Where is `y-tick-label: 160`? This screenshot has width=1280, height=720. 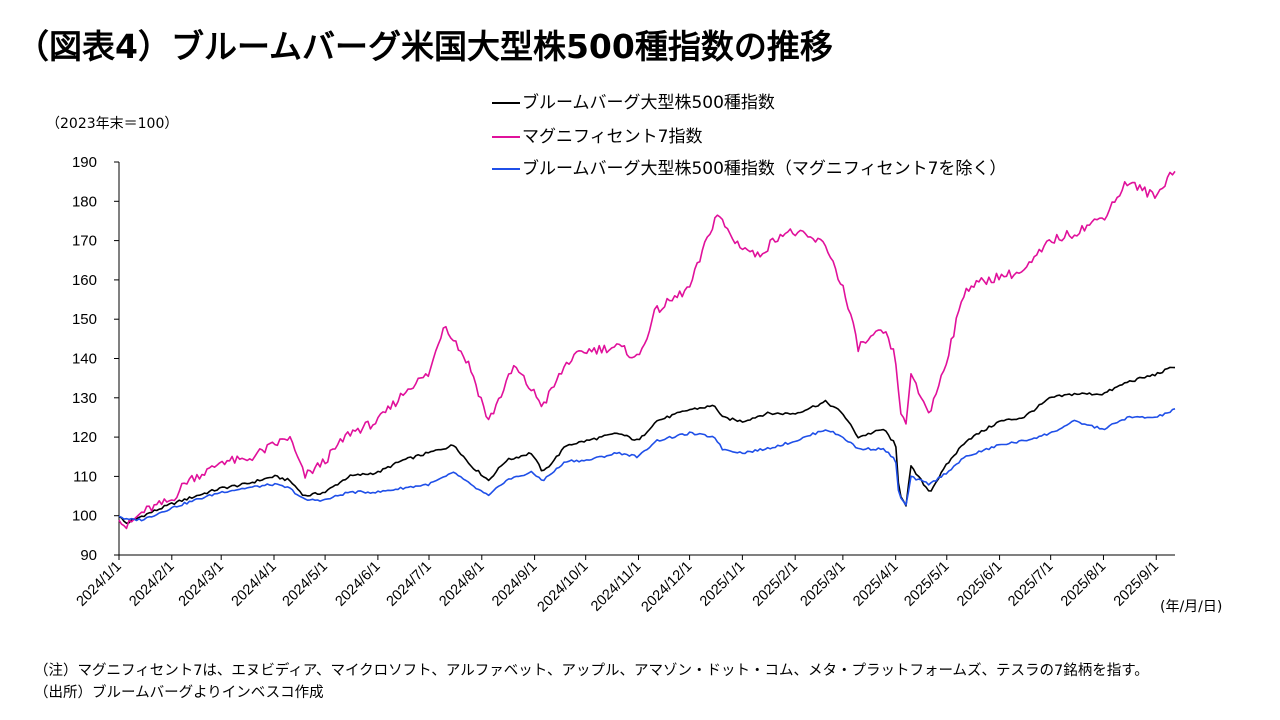 y-tick-label: 160 is located at coordinates (84, 280).